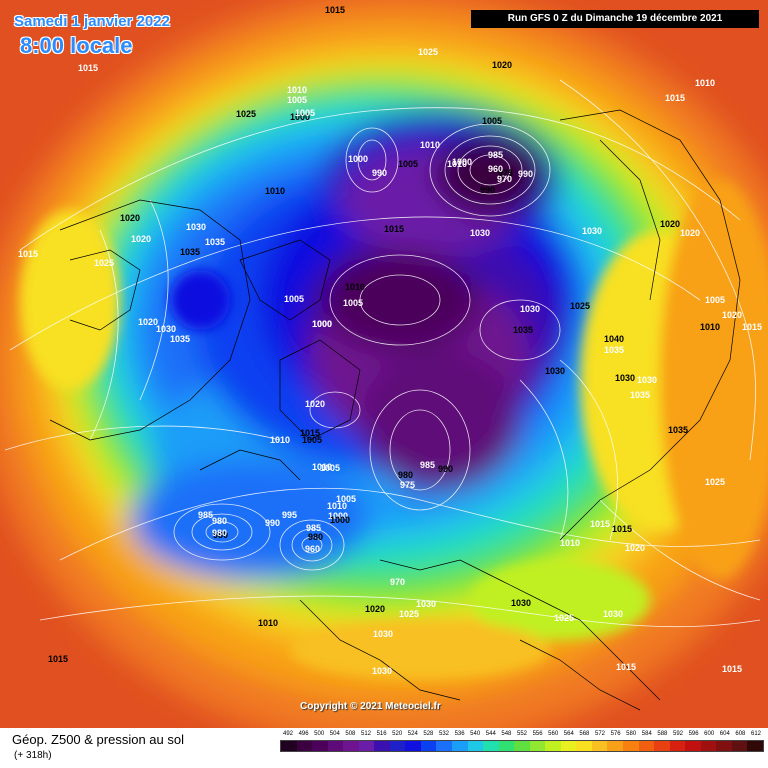 The width and height of the screenshot is (768, 768). I want to click on color-scale-label: 588, so click(662, 734).